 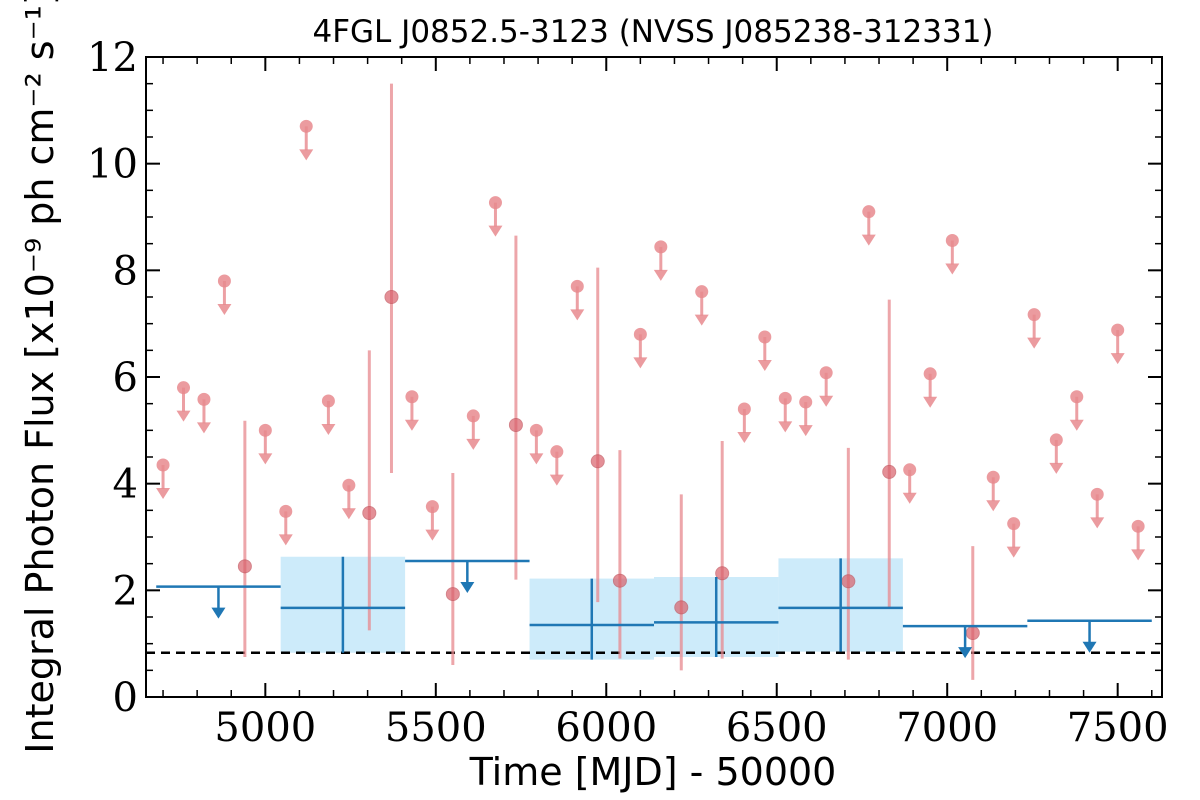 What do you see at coordinates (125, 591) in the screenshot?
I see `y-tick-label: 2` at bounding box center [125, 591].